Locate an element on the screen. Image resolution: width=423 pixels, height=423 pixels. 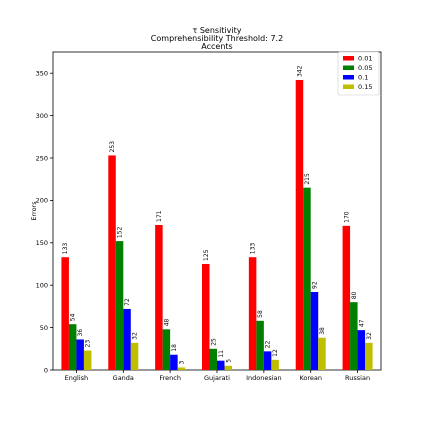
data-label: 18 is located at coordinates (174, 348).